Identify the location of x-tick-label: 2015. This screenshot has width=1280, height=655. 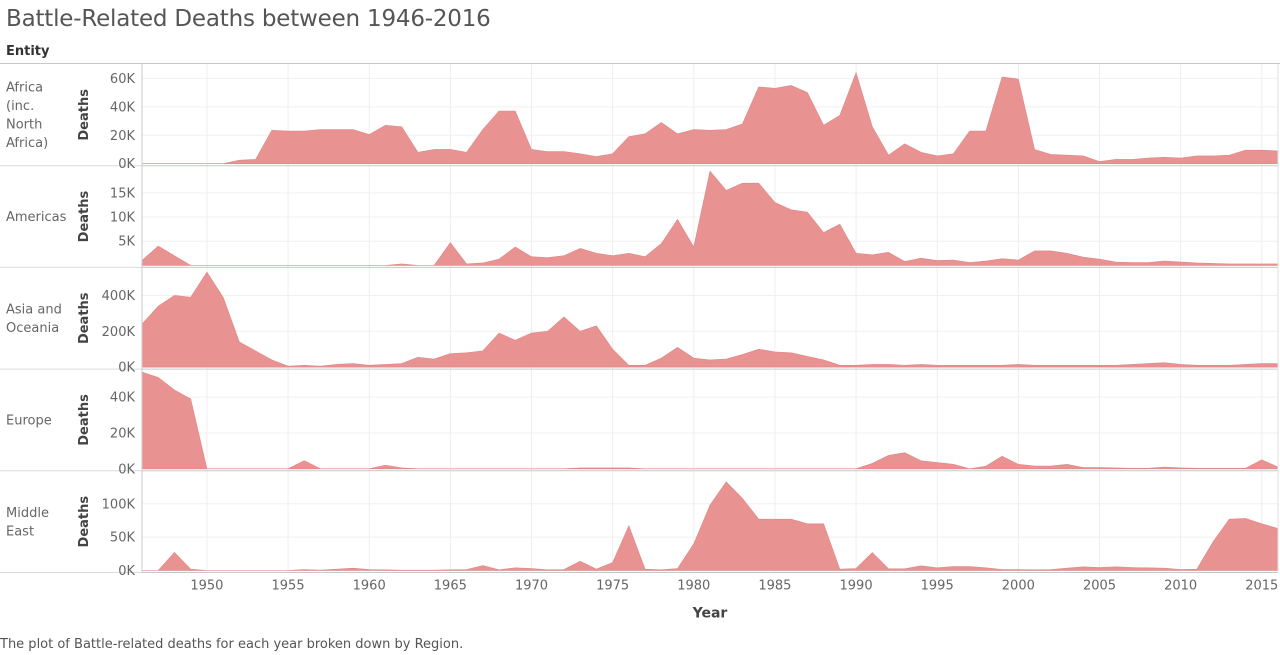
(1261, 586).